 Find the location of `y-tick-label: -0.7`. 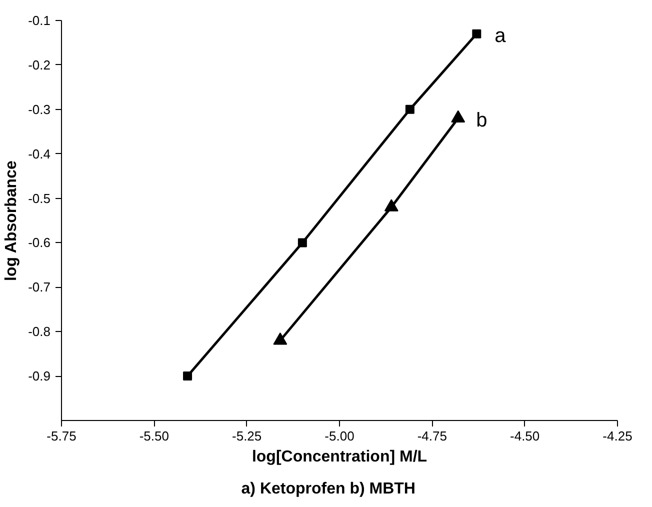

y-tick-label: -0.7 is located at coordinates (39, 287).